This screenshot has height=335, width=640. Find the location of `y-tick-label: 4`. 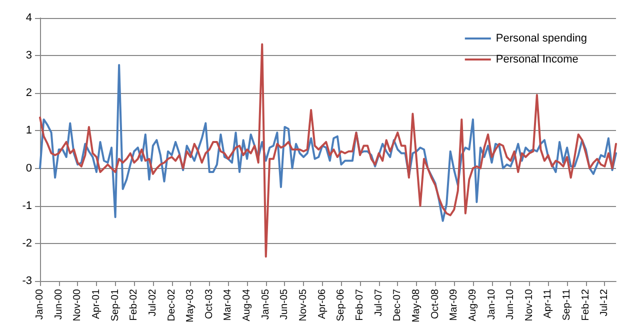

y-tick-label: 4 is located at coordinates (29, 18).